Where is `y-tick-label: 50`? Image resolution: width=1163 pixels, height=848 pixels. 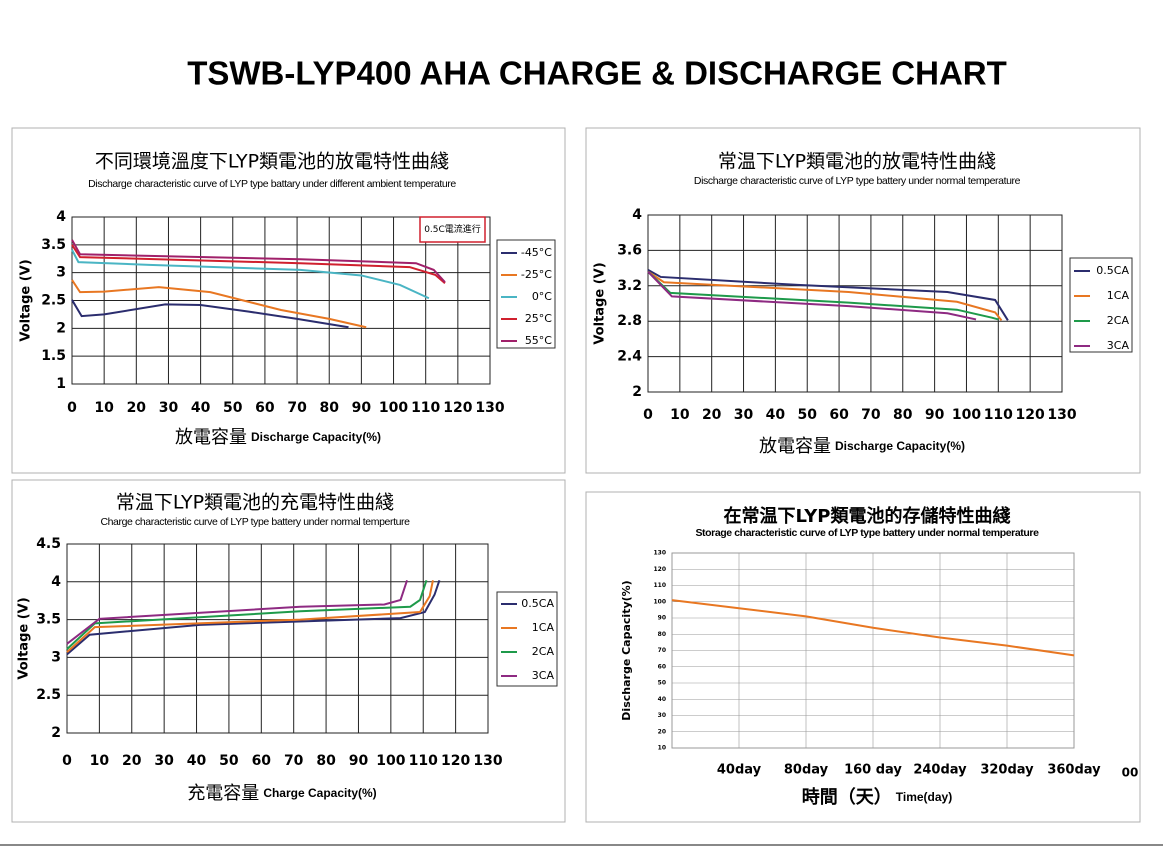
y-tick-label: 50 is located at coordinates (662, 683).